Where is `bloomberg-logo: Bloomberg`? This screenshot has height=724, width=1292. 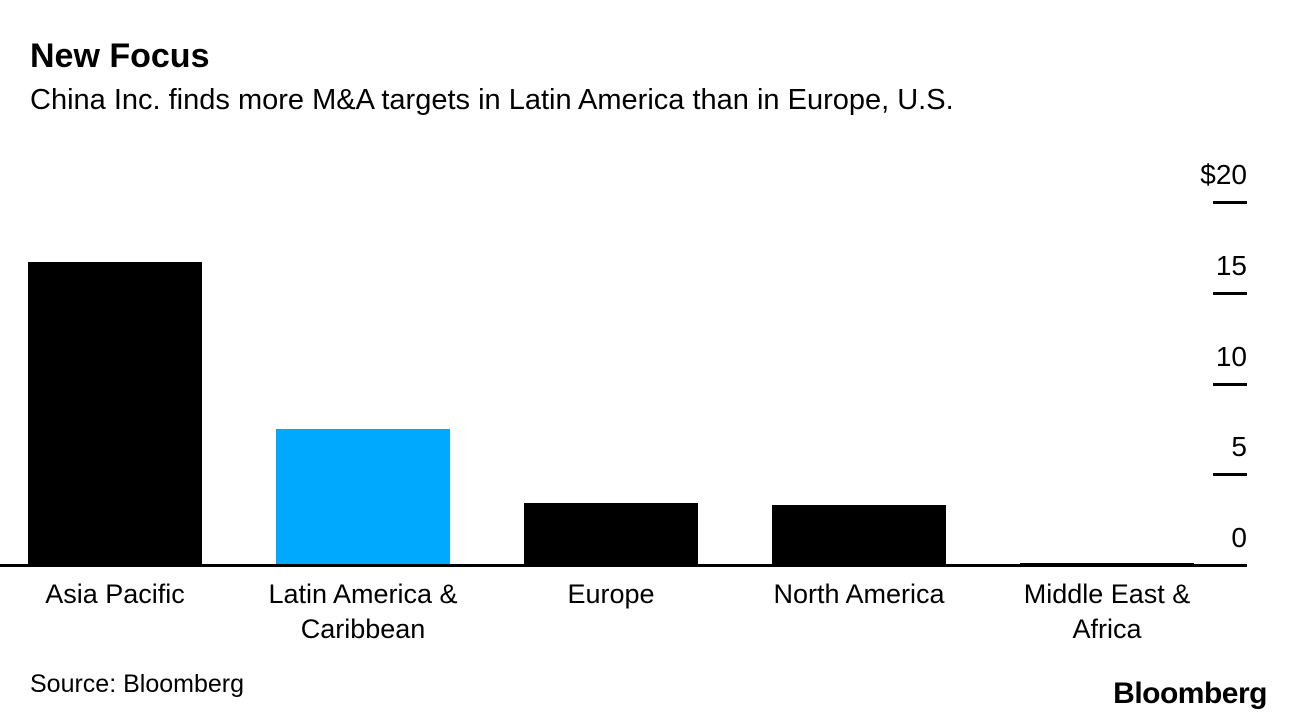 bloomberg-logo: Bloomberg is located at coordinates (1190, 693).